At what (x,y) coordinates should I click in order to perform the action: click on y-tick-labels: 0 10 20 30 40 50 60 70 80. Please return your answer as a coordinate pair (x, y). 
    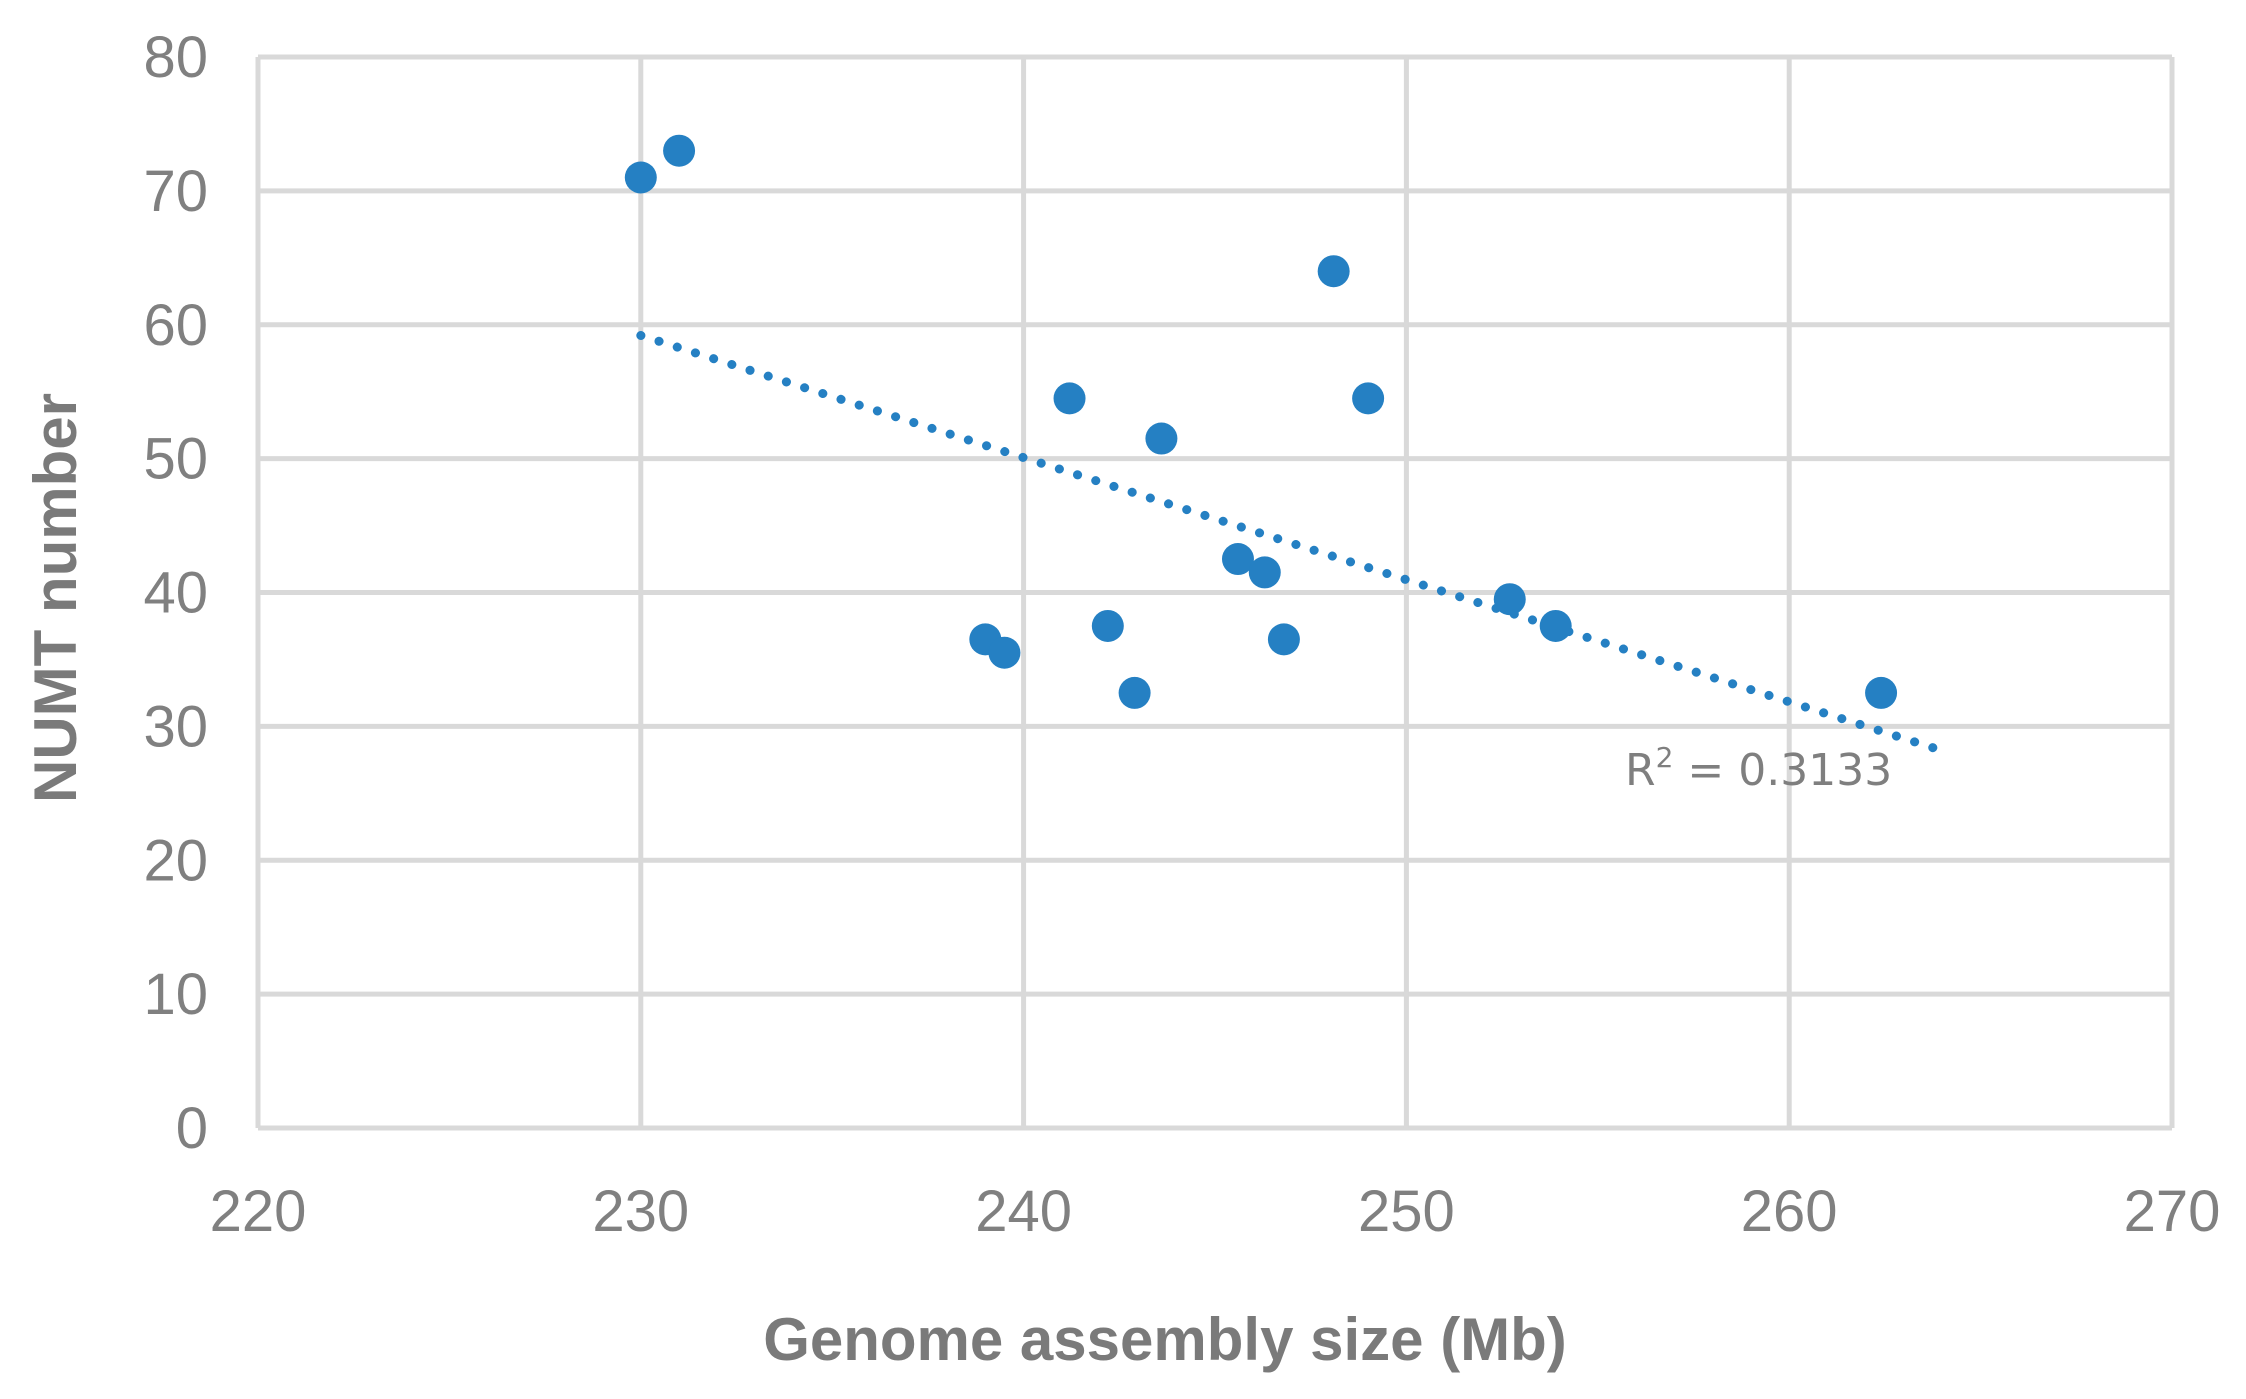
    Looking at the image, I should click on (175, 593).